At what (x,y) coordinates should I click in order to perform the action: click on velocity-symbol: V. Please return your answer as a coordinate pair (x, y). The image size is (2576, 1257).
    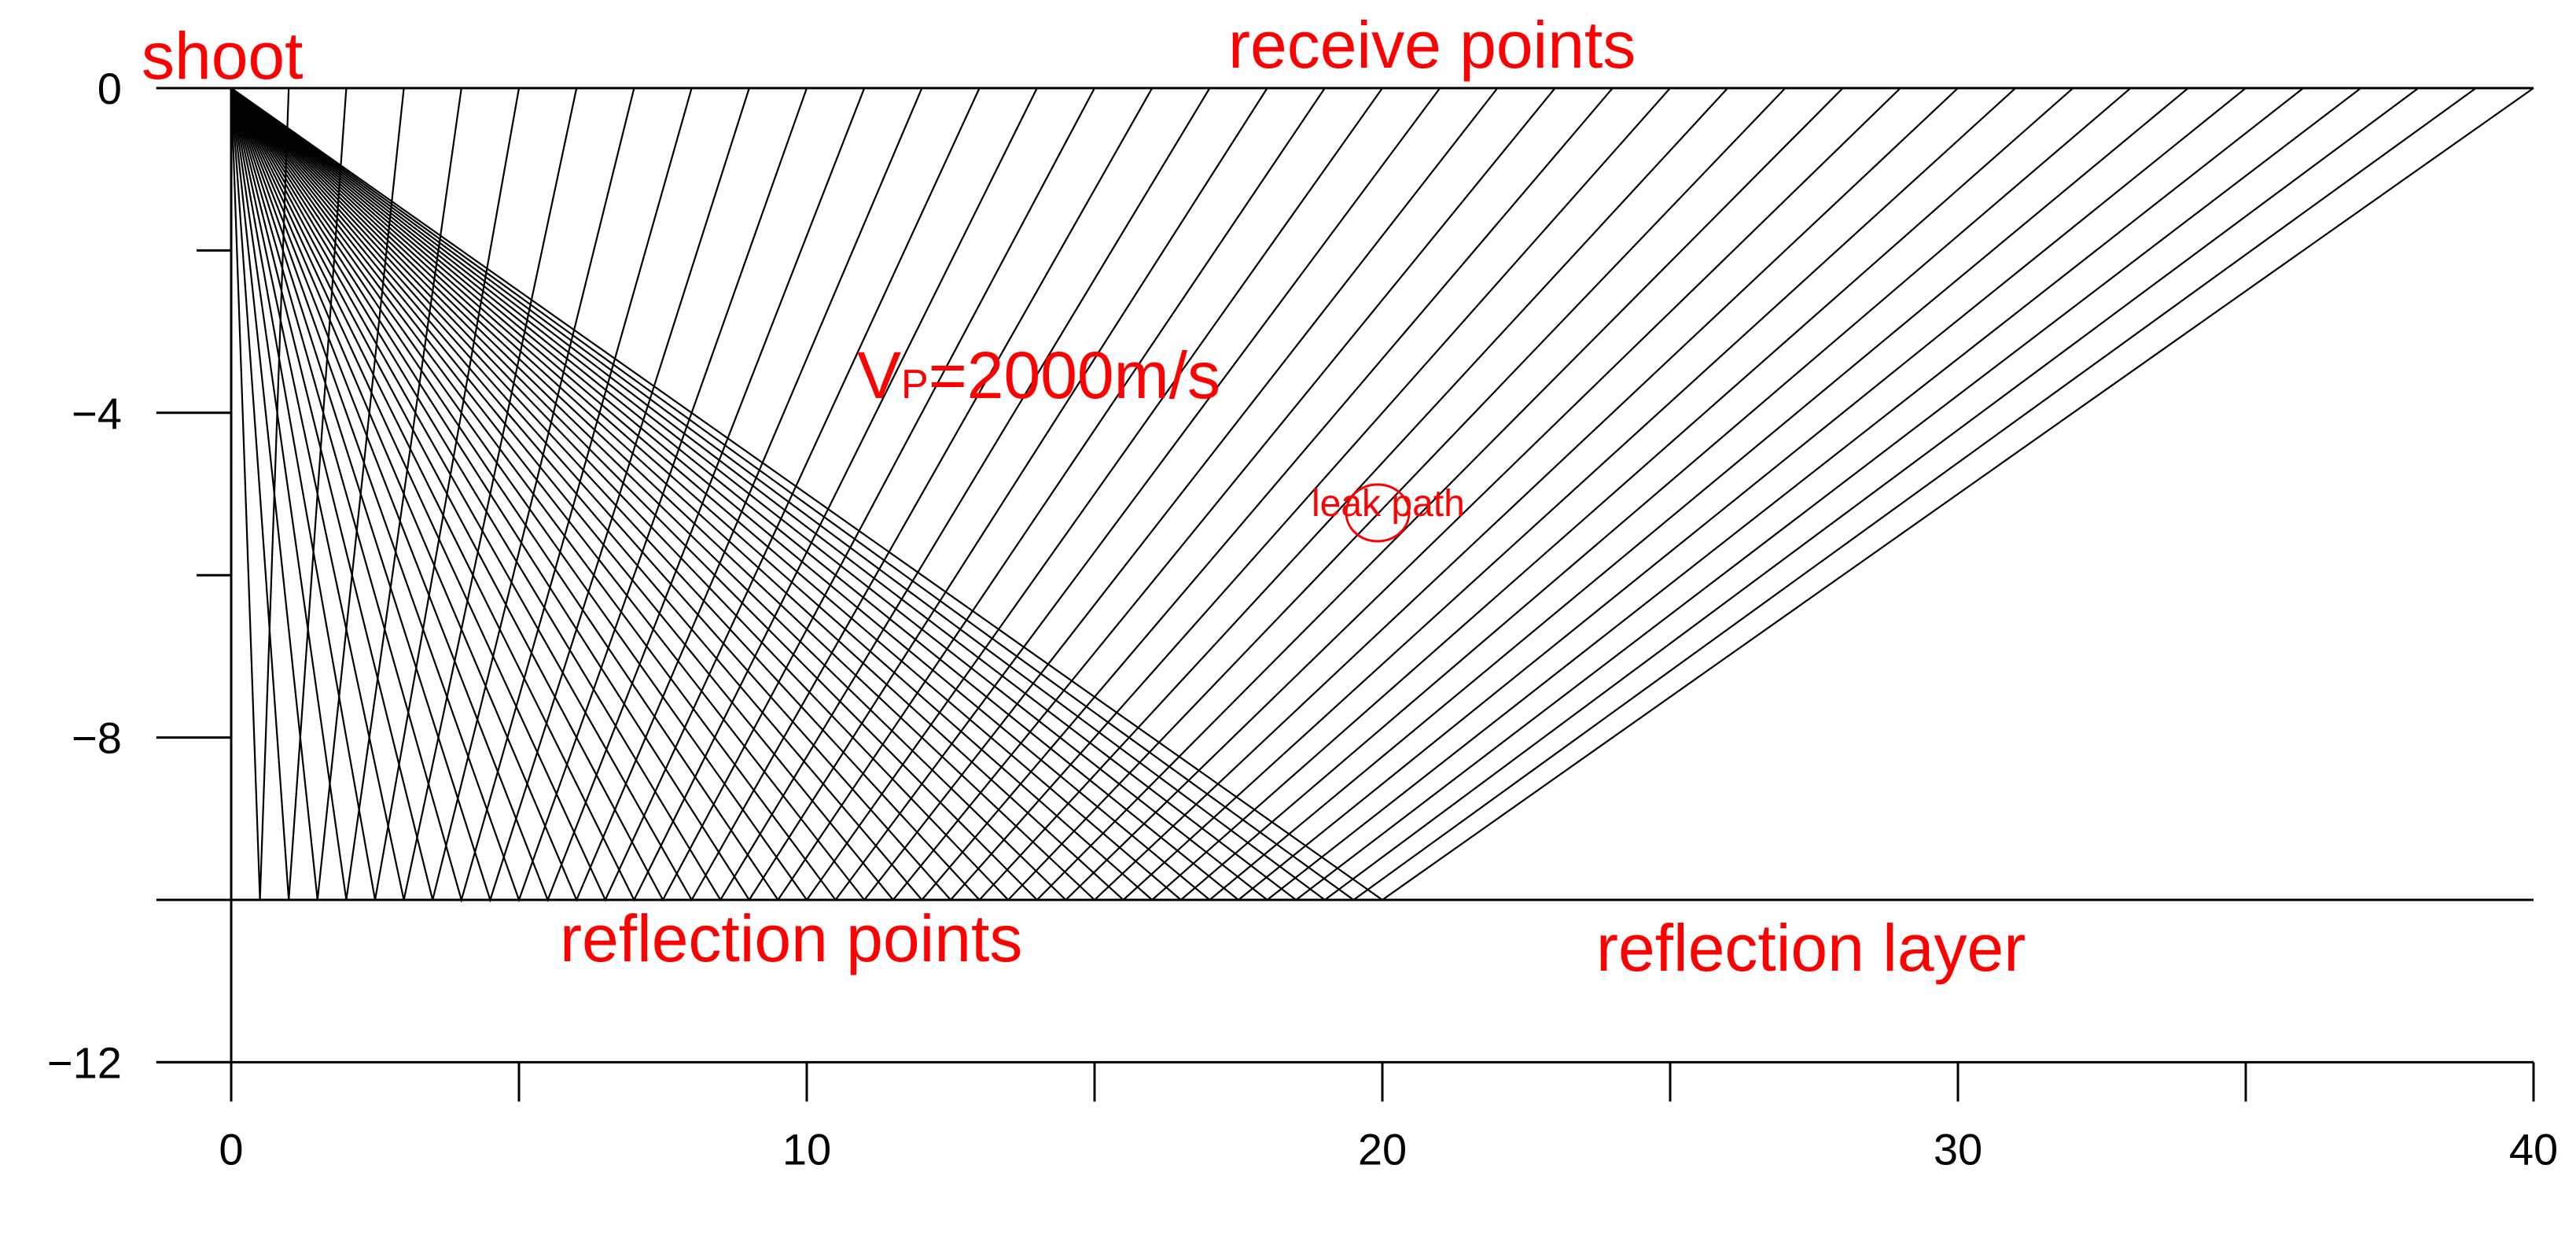
    Looking at the image, I should click on (879, 375).